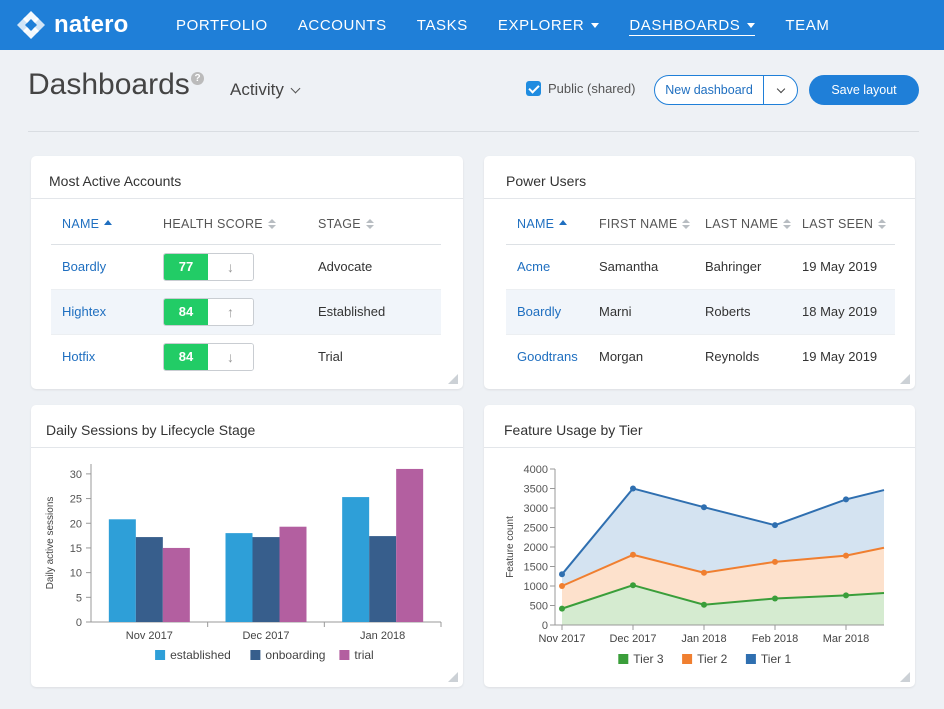 This screenshot has width=944, height=709. Describe the element at coordinates (91, 24) in the screenshot. I see `brand-name: natero` at that location.